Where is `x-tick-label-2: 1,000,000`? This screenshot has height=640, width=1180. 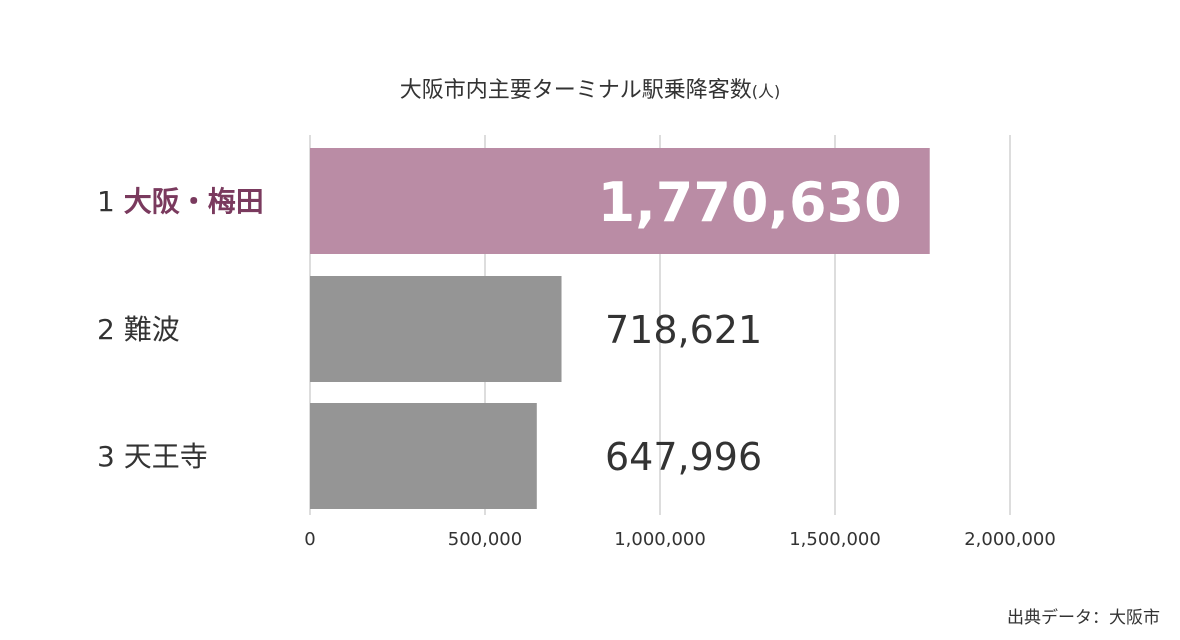
x-tick-label-2: 1,000,000 is located at coordinates (660, 539).